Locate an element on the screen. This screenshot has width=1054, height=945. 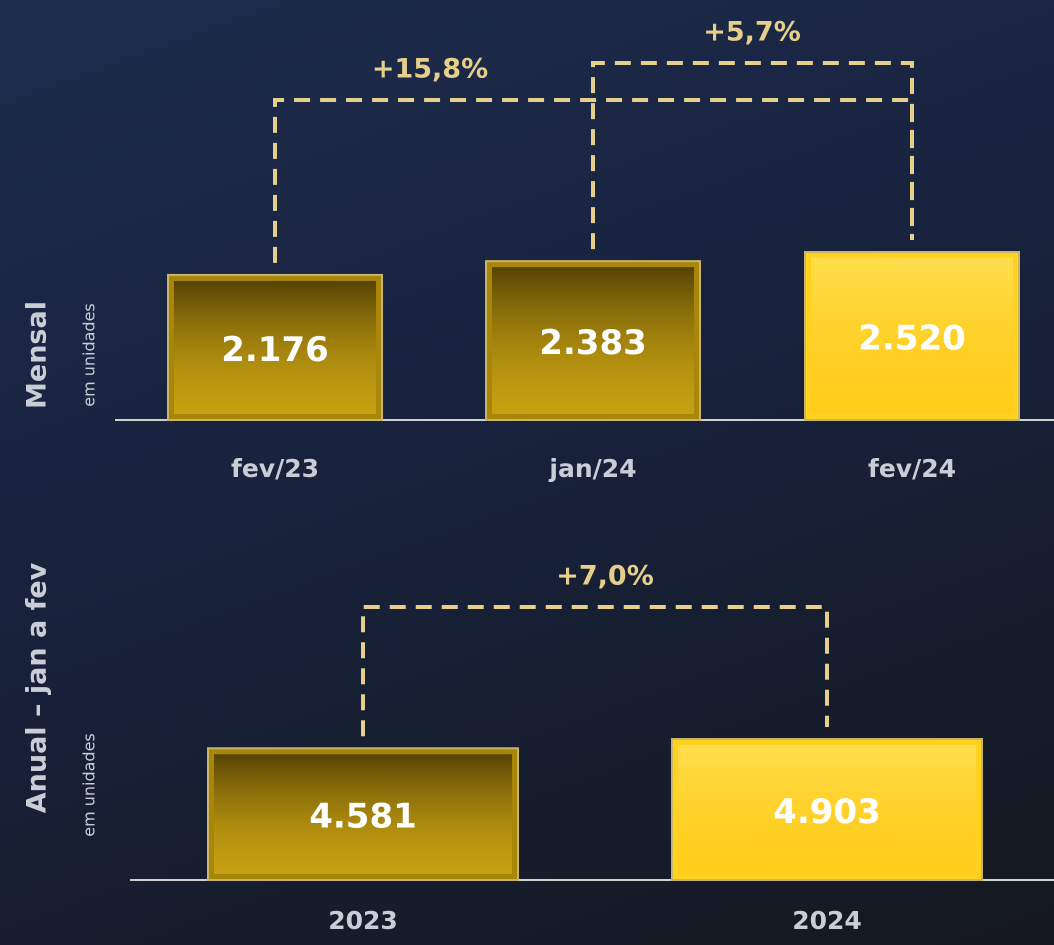
value-label: 4.903 is located at coordinates (827, 812).